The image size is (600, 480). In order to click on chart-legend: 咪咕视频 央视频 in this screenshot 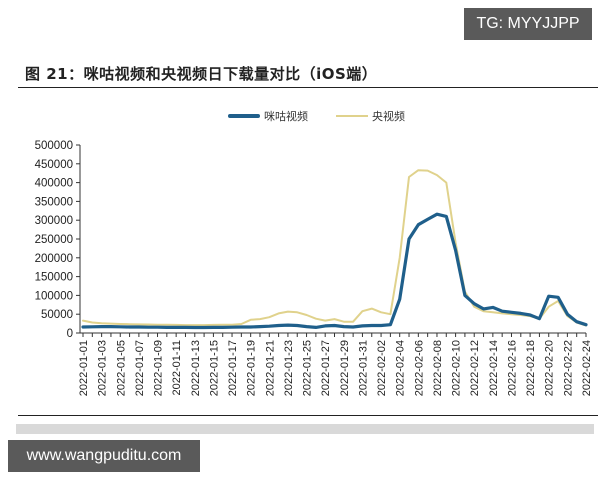, I will do `click(330, 116)`.